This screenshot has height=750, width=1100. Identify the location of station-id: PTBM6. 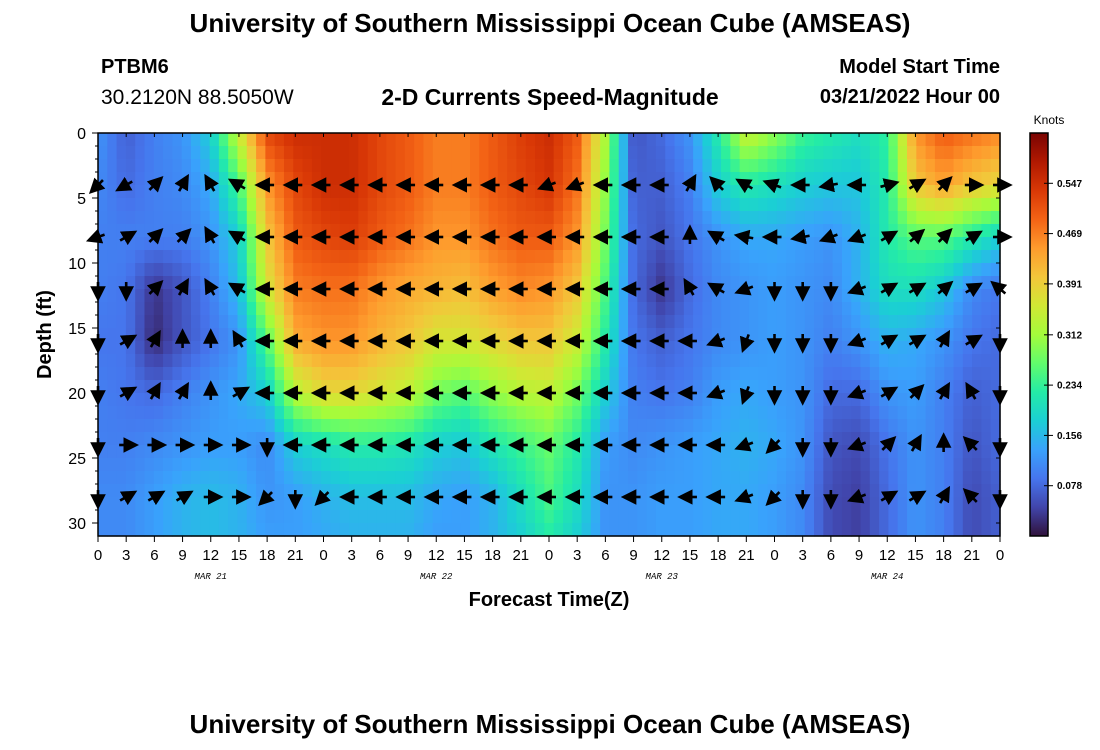
(135, 67).